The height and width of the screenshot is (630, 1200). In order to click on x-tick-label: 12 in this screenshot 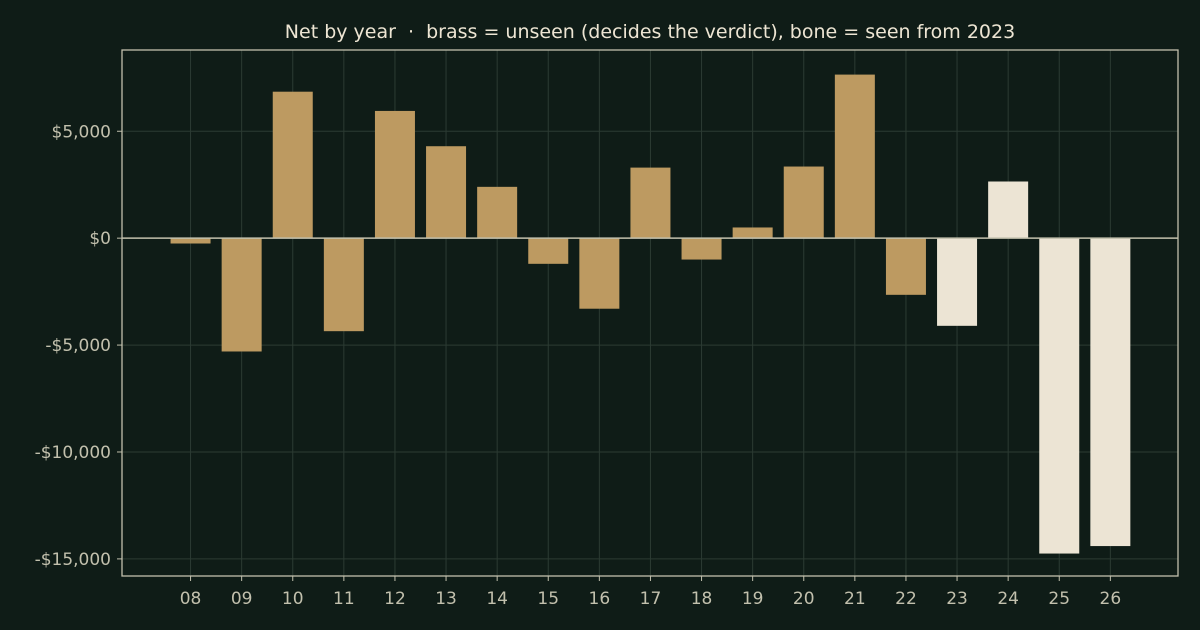, I will do `click(395, 599)`.